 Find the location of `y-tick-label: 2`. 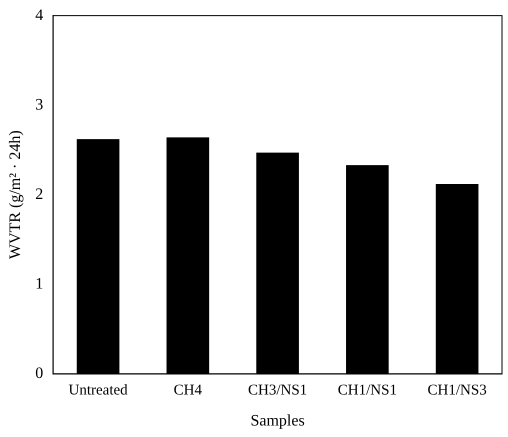

y-tick-label: 2 is located at coordinates (39, 194).